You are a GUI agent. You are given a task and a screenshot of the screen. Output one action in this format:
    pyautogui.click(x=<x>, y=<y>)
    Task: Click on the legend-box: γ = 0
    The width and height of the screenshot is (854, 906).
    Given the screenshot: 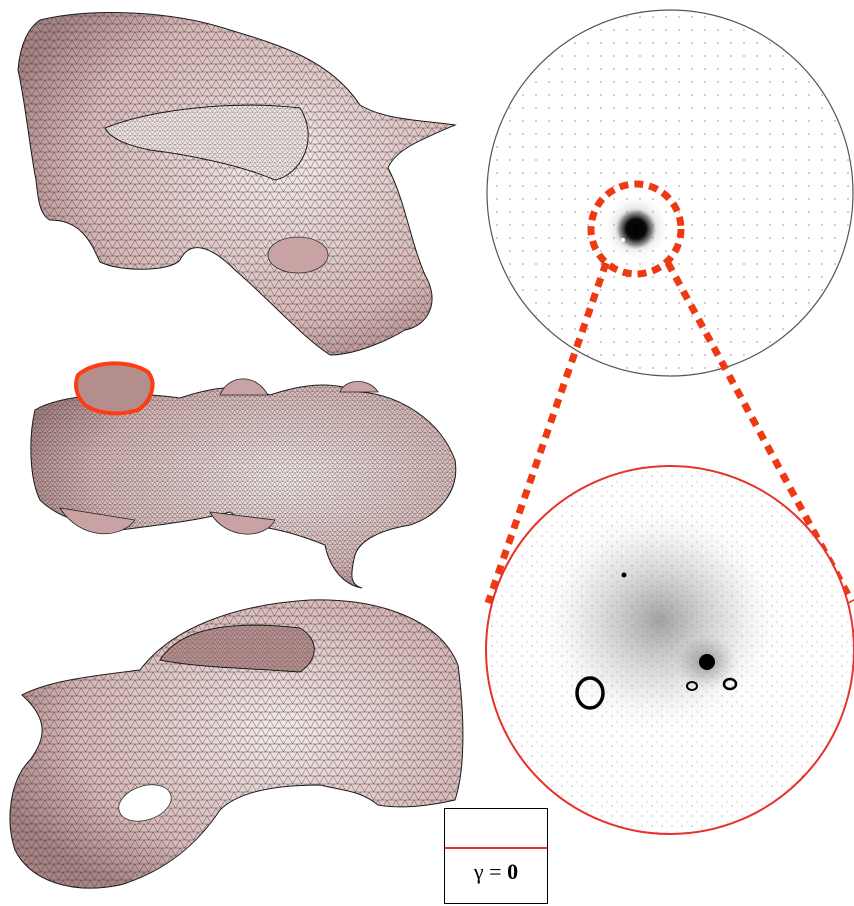 What is the action you would take?
    pyautogui.click(x=496, y=856)
    